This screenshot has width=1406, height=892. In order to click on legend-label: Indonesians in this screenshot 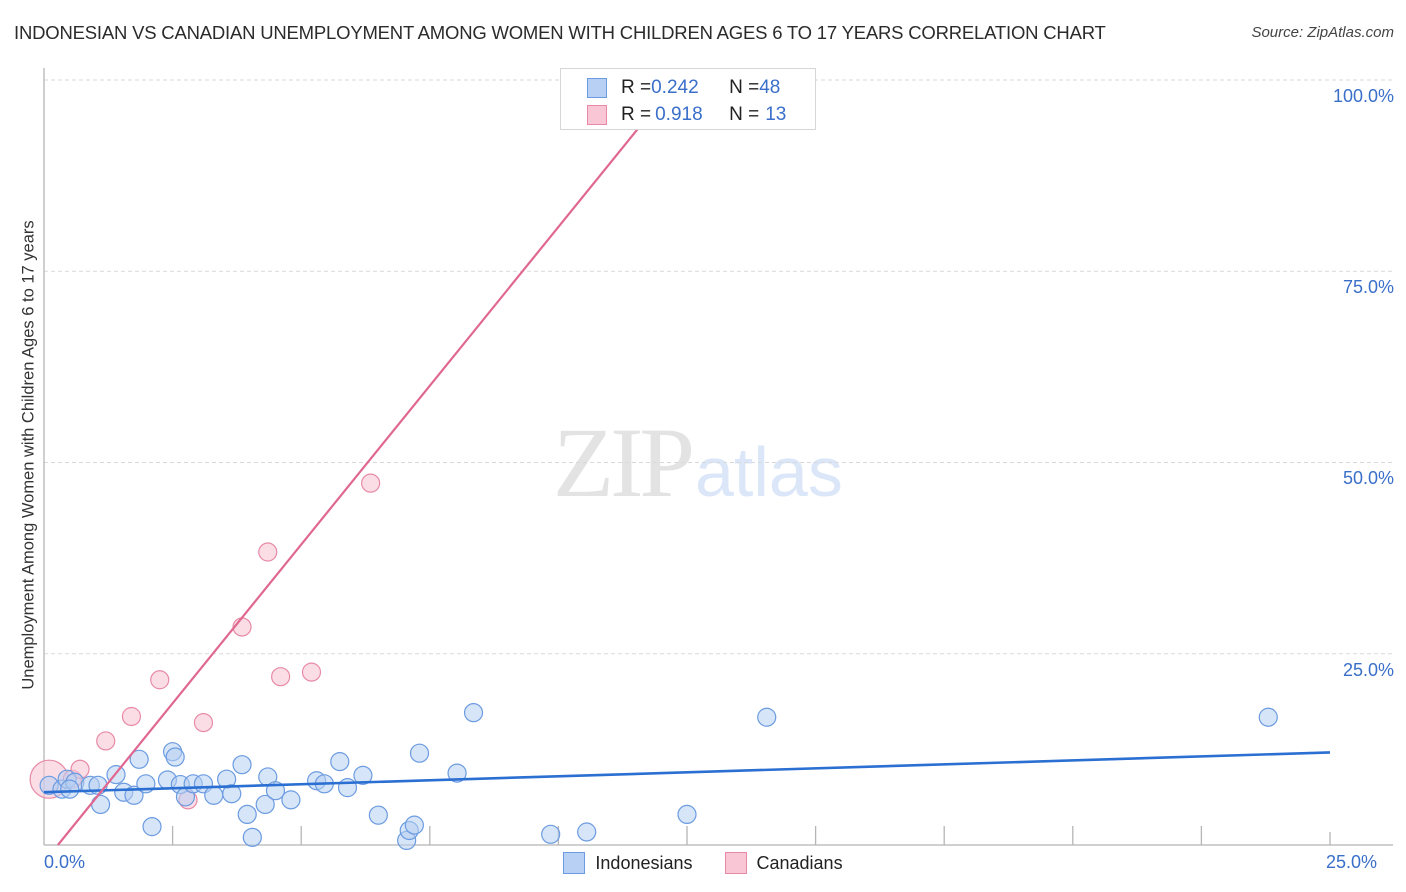, I will do `click(644, 862)`.